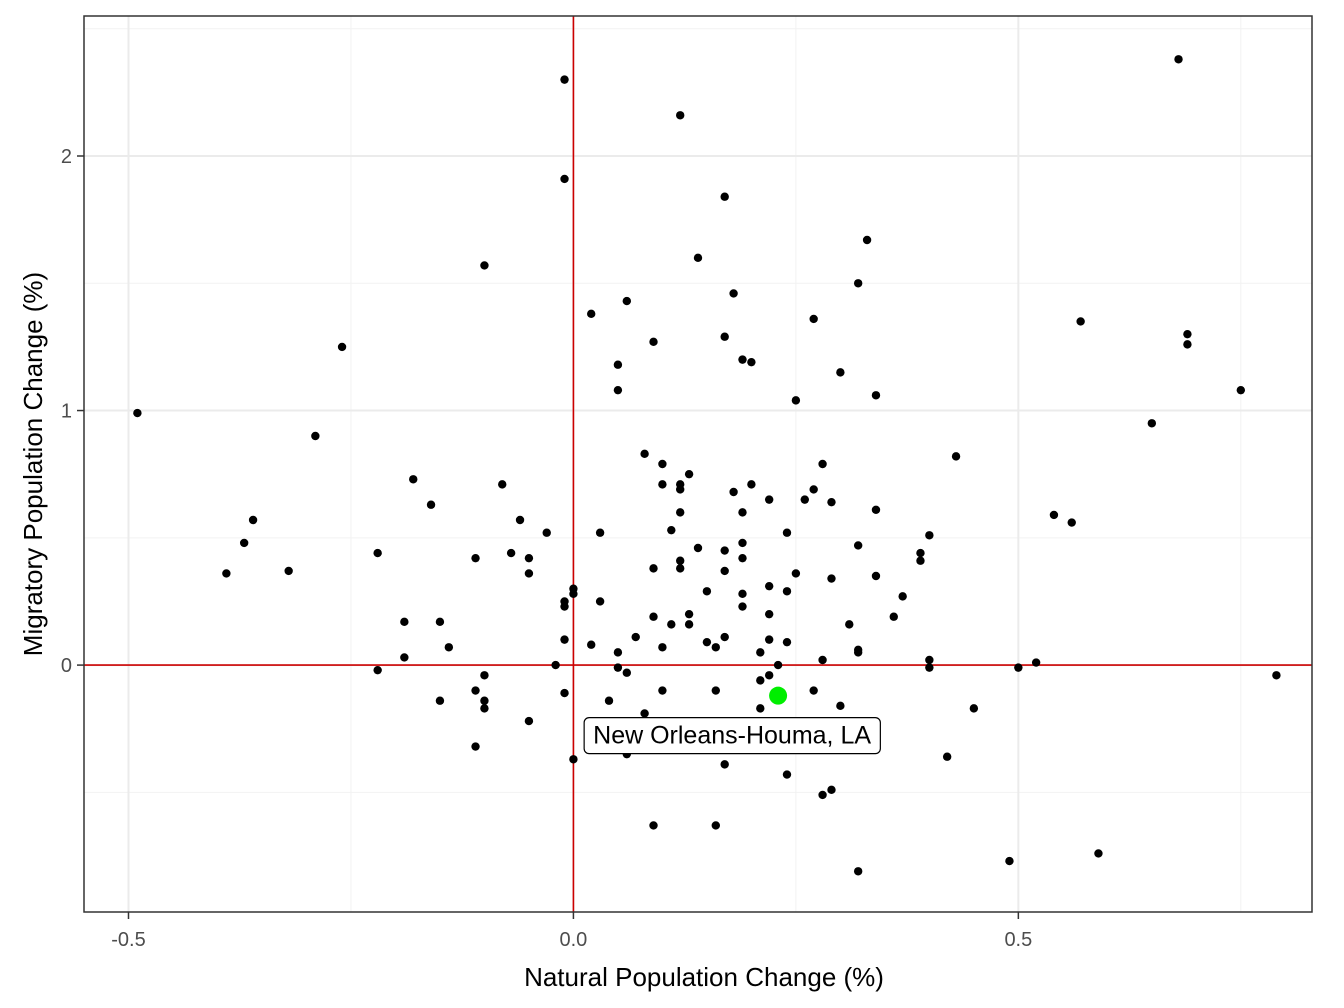 The height and width of the screenshot is (1008, 1344). What do you see at coordinates (778, 695) in the screenshot?
I see `highlight-point` at bounding box center [778, 695].